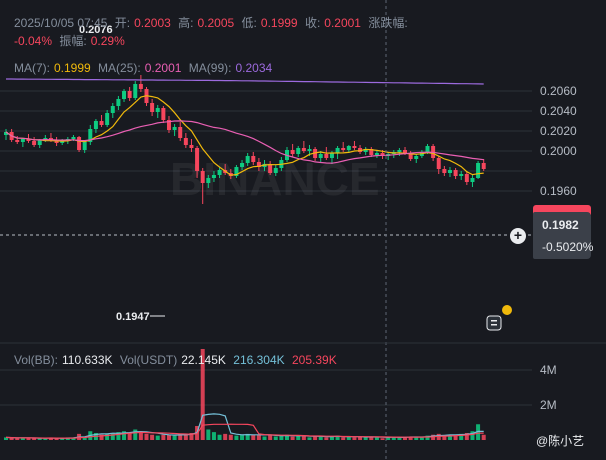  What do you see at coordinates (259, 360) in the screenshot?
I see `vol-ma-a-value: 216.304K` at bounding box center [259, 360].